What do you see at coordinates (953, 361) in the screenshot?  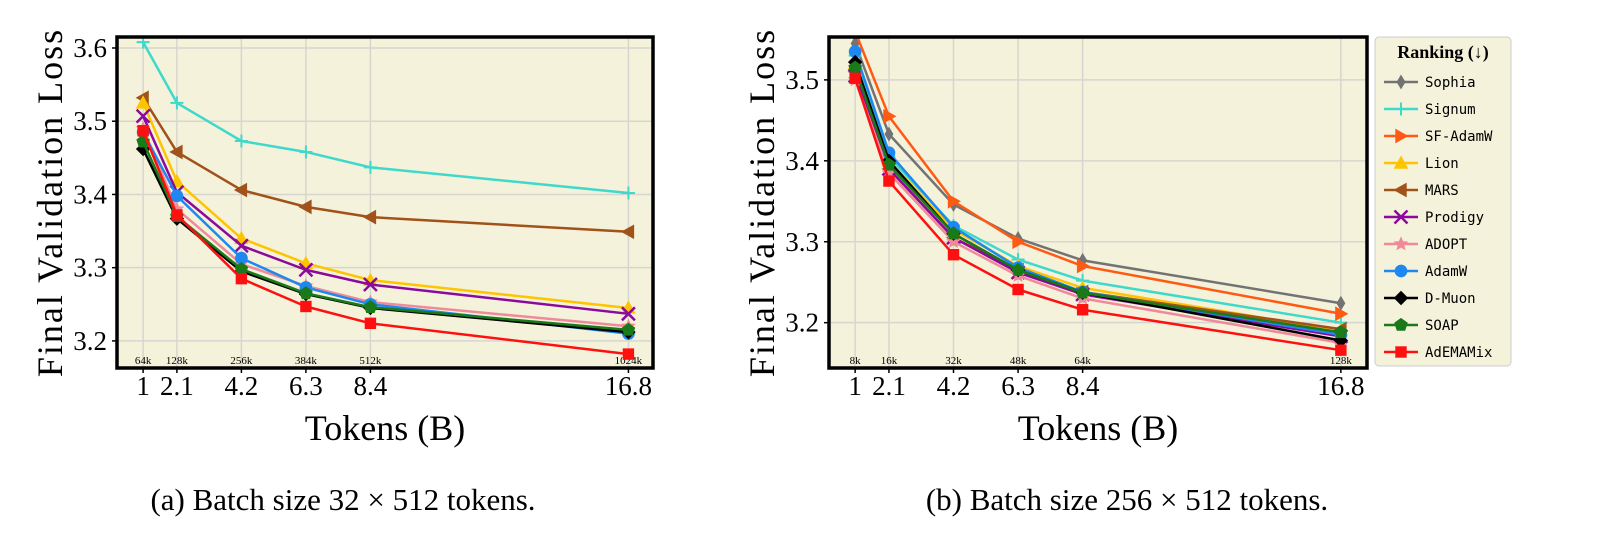 I see `iteration-label: 32k` at bounding box center [953, 361].